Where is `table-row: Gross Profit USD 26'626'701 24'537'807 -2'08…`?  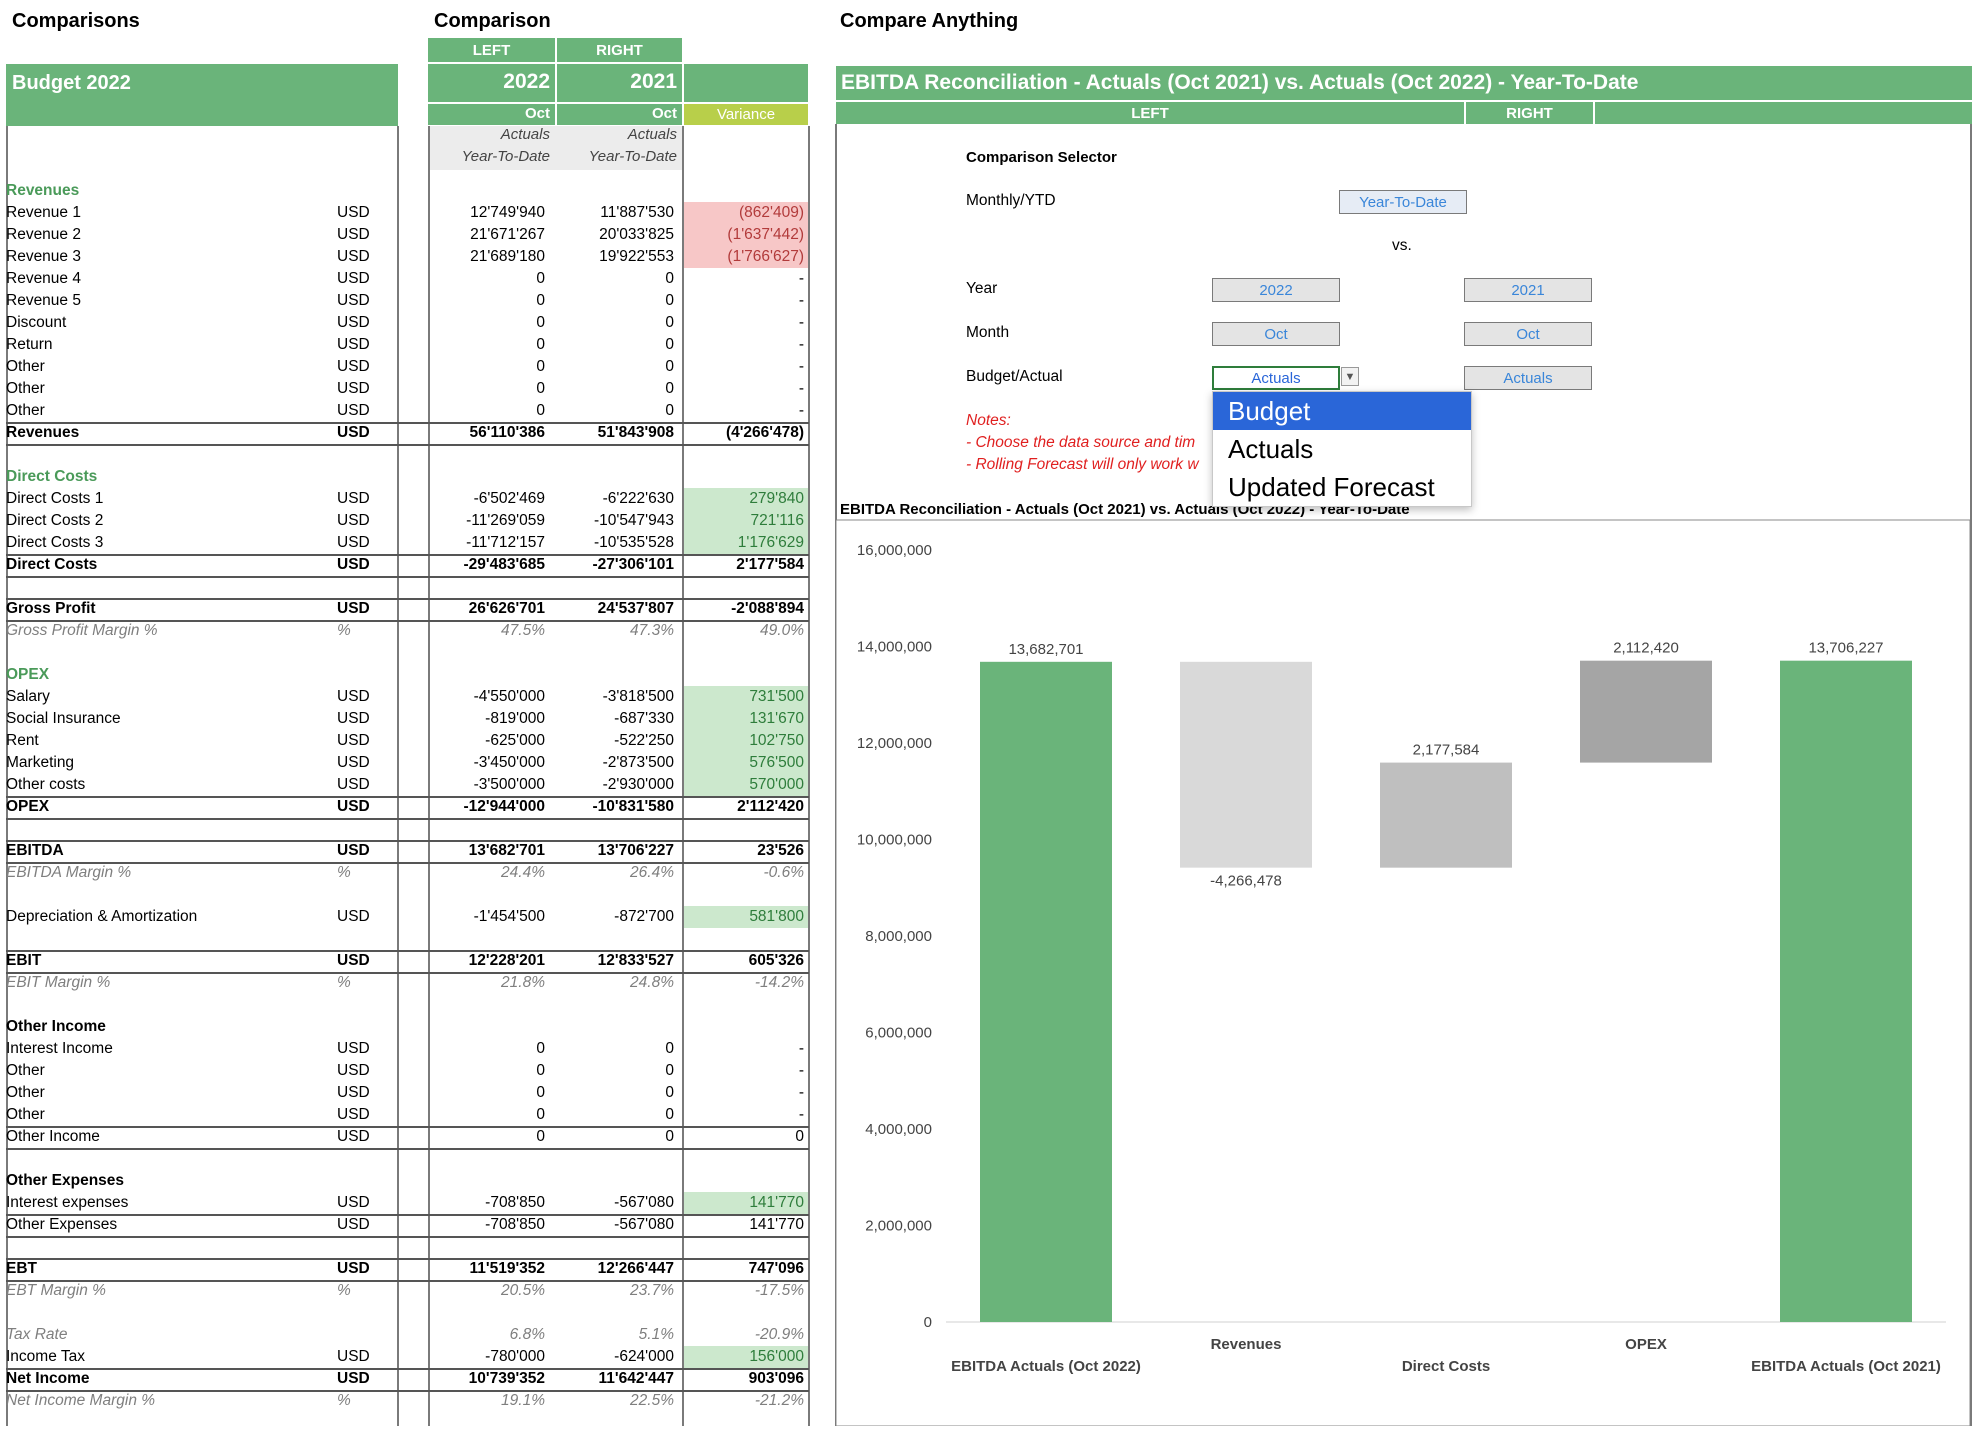 table-row: Gross Profit USD 26'626'701 24'537'807 -2'08… is located at coordinates (405, 609).